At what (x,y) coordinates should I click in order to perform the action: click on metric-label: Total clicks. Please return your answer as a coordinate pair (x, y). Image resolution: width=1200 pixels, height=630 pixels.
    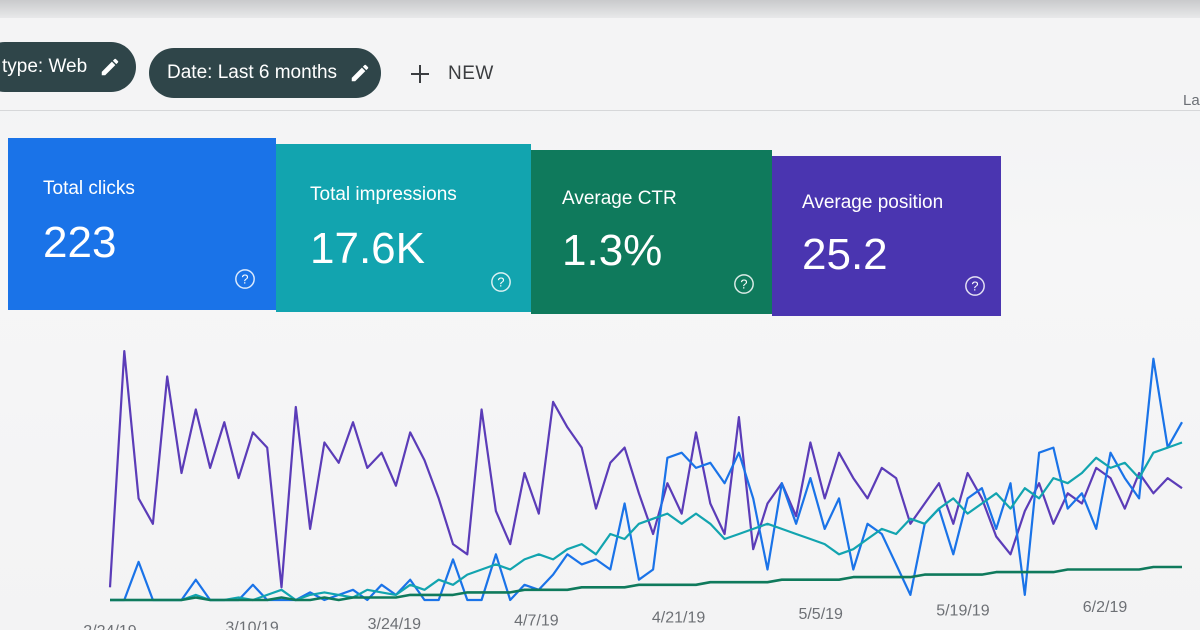
    Looking at the image, I should click on (89, 188).